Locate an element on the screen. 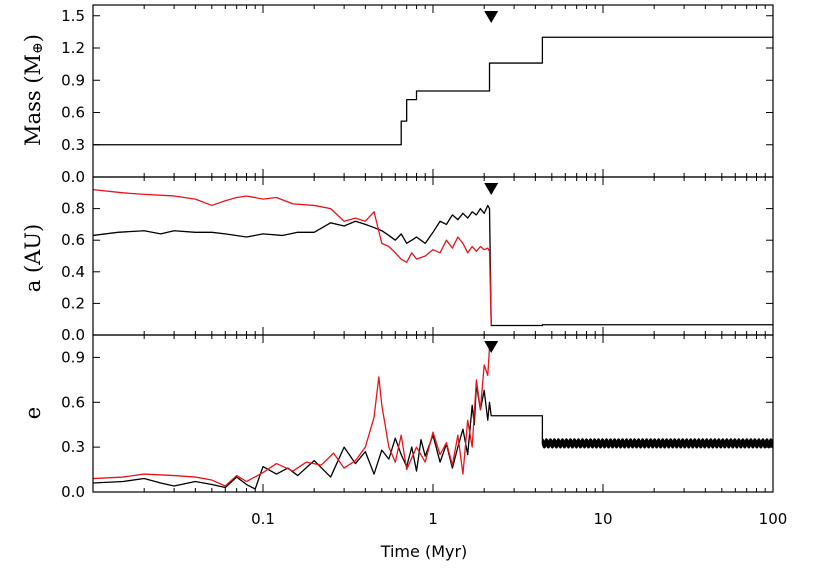  x-tick-label: 100 is located at coordinates (773, 519).